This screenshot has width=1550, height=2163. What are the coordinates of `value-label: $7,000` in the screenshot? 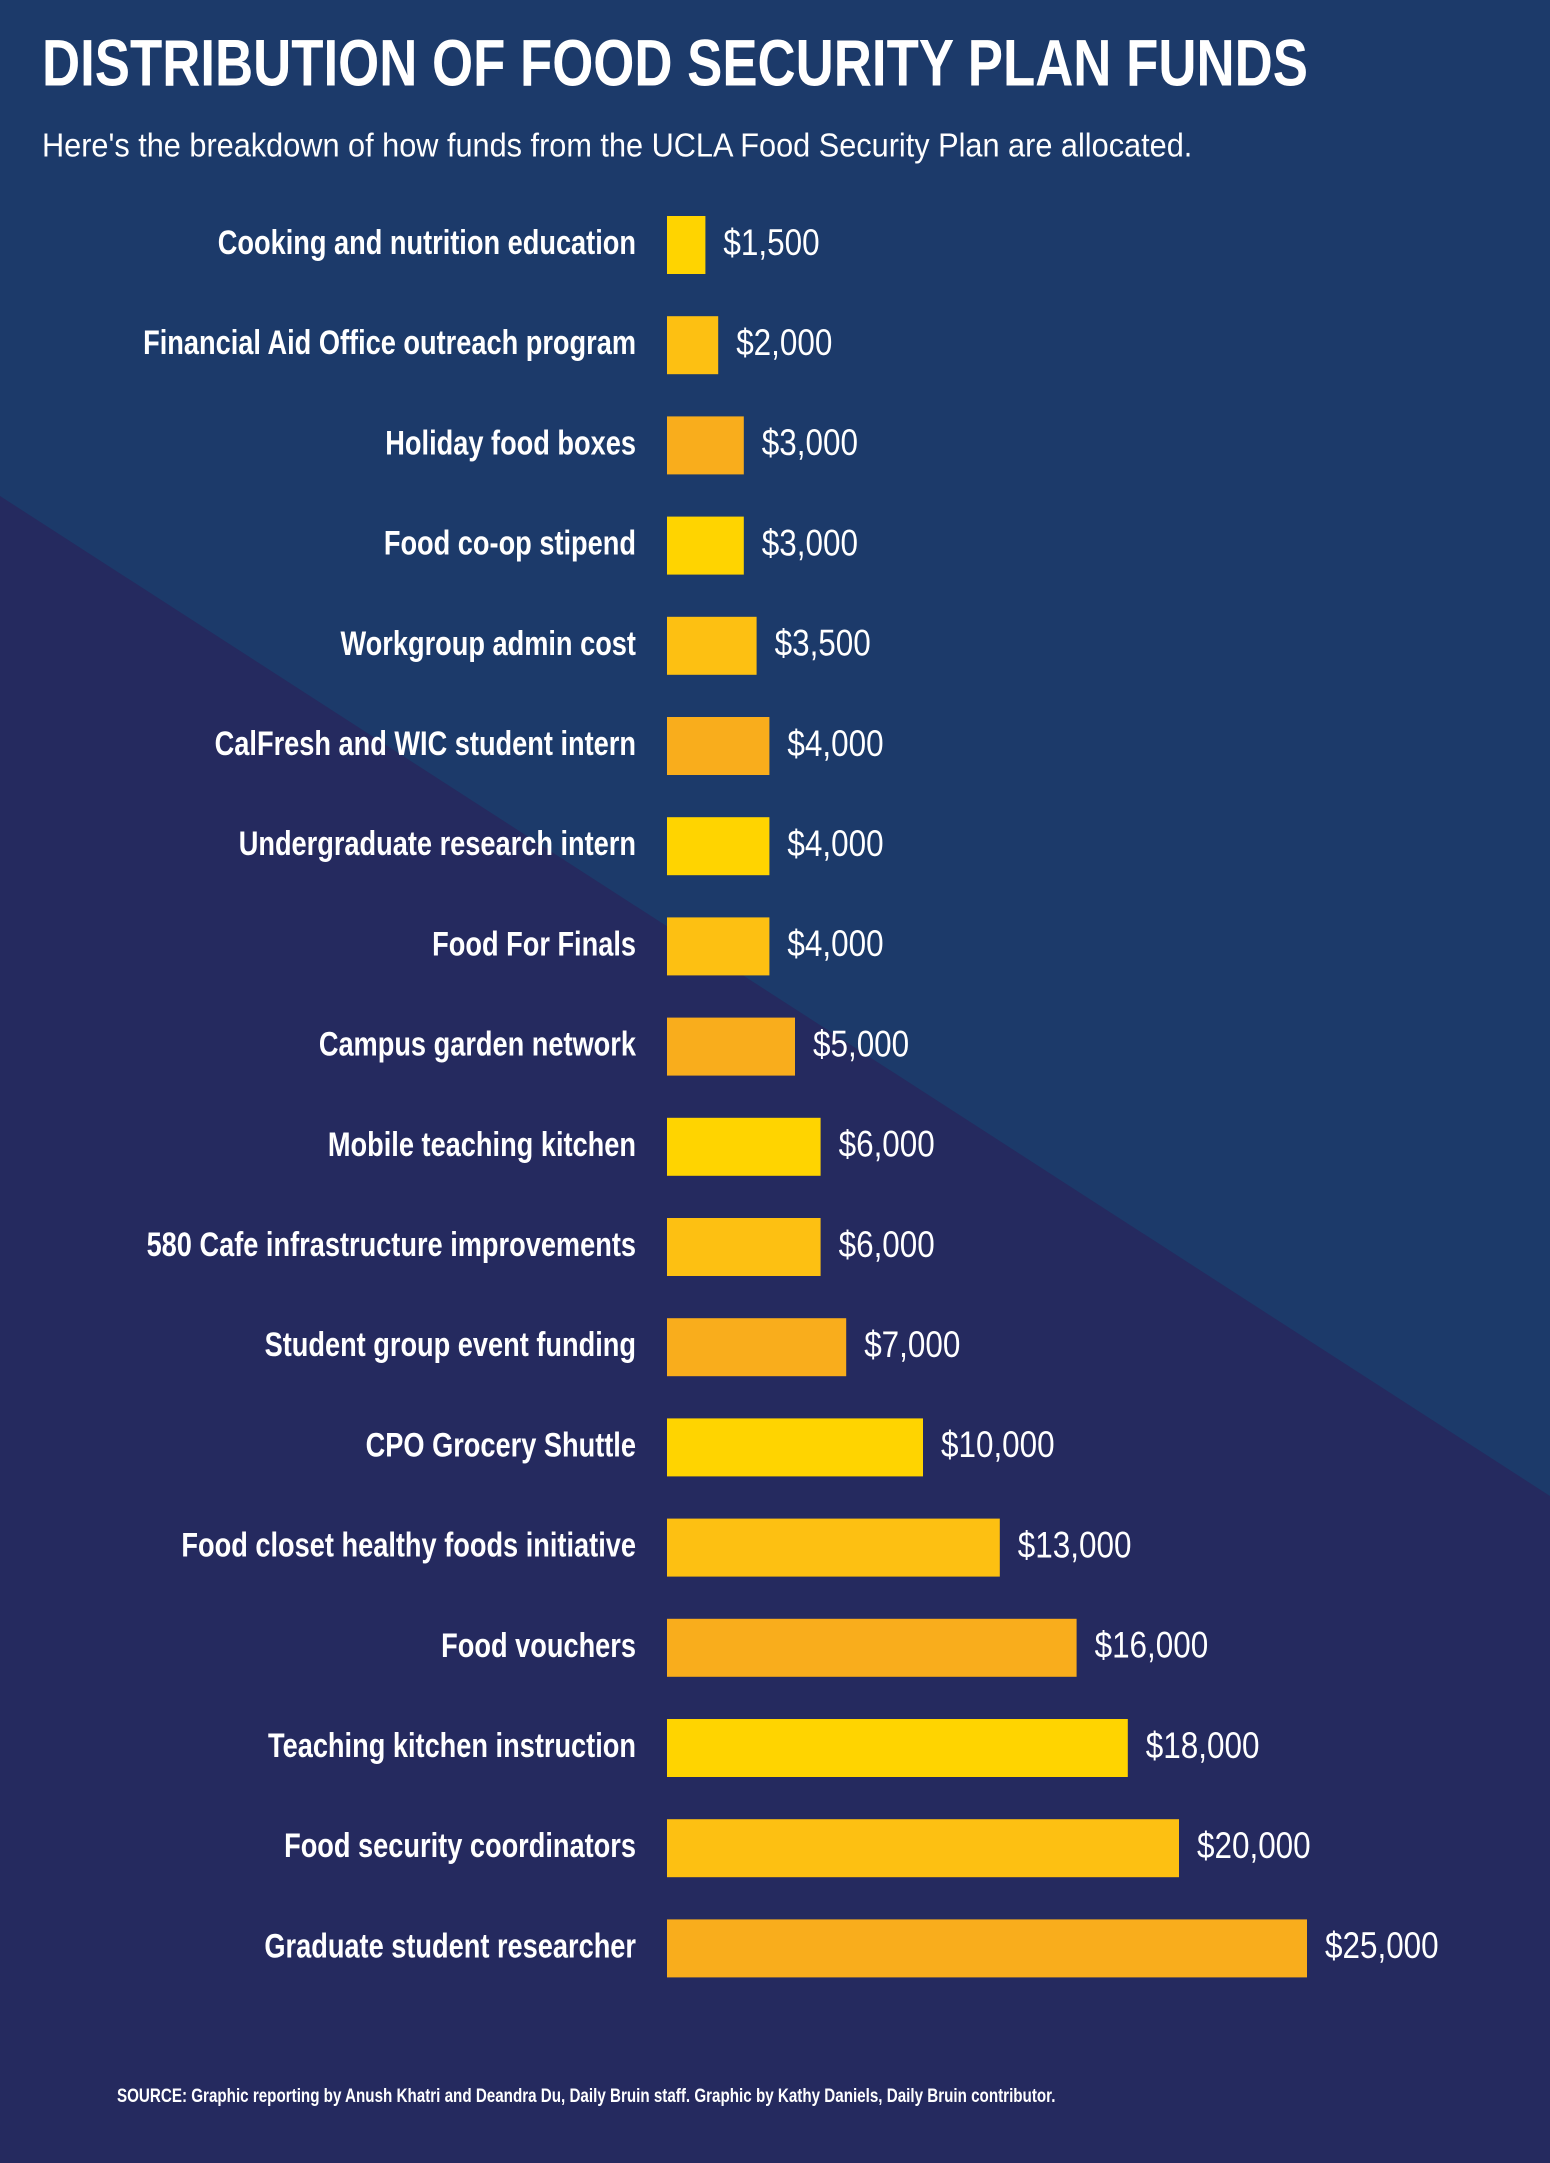 It's located at (912, 1345).